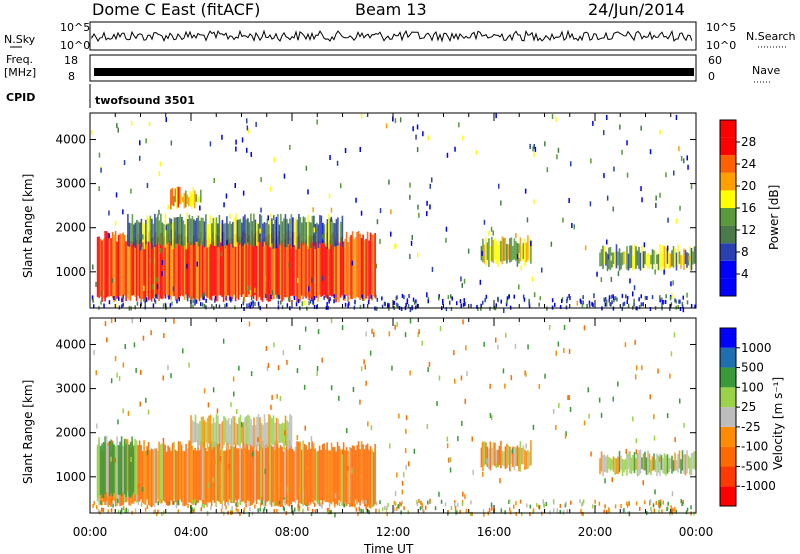 This screenshot has width=800, height=554. I want to click on freq-unit-label: [MHz], so click(20, 72).